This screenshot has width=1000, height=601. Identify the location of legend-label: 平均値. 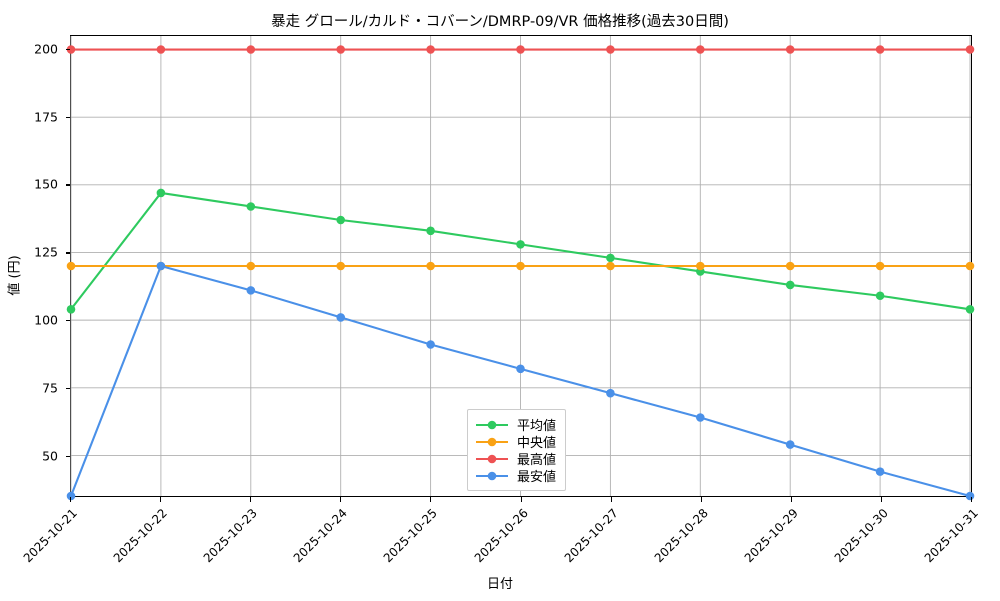
(537, 426).